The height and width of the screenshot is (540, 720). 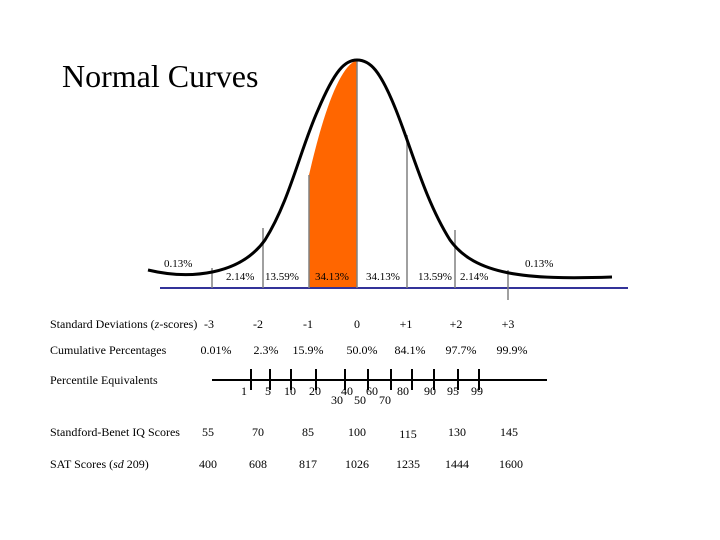 I want to click on sd-value: +2, so click(x=456, y=324).